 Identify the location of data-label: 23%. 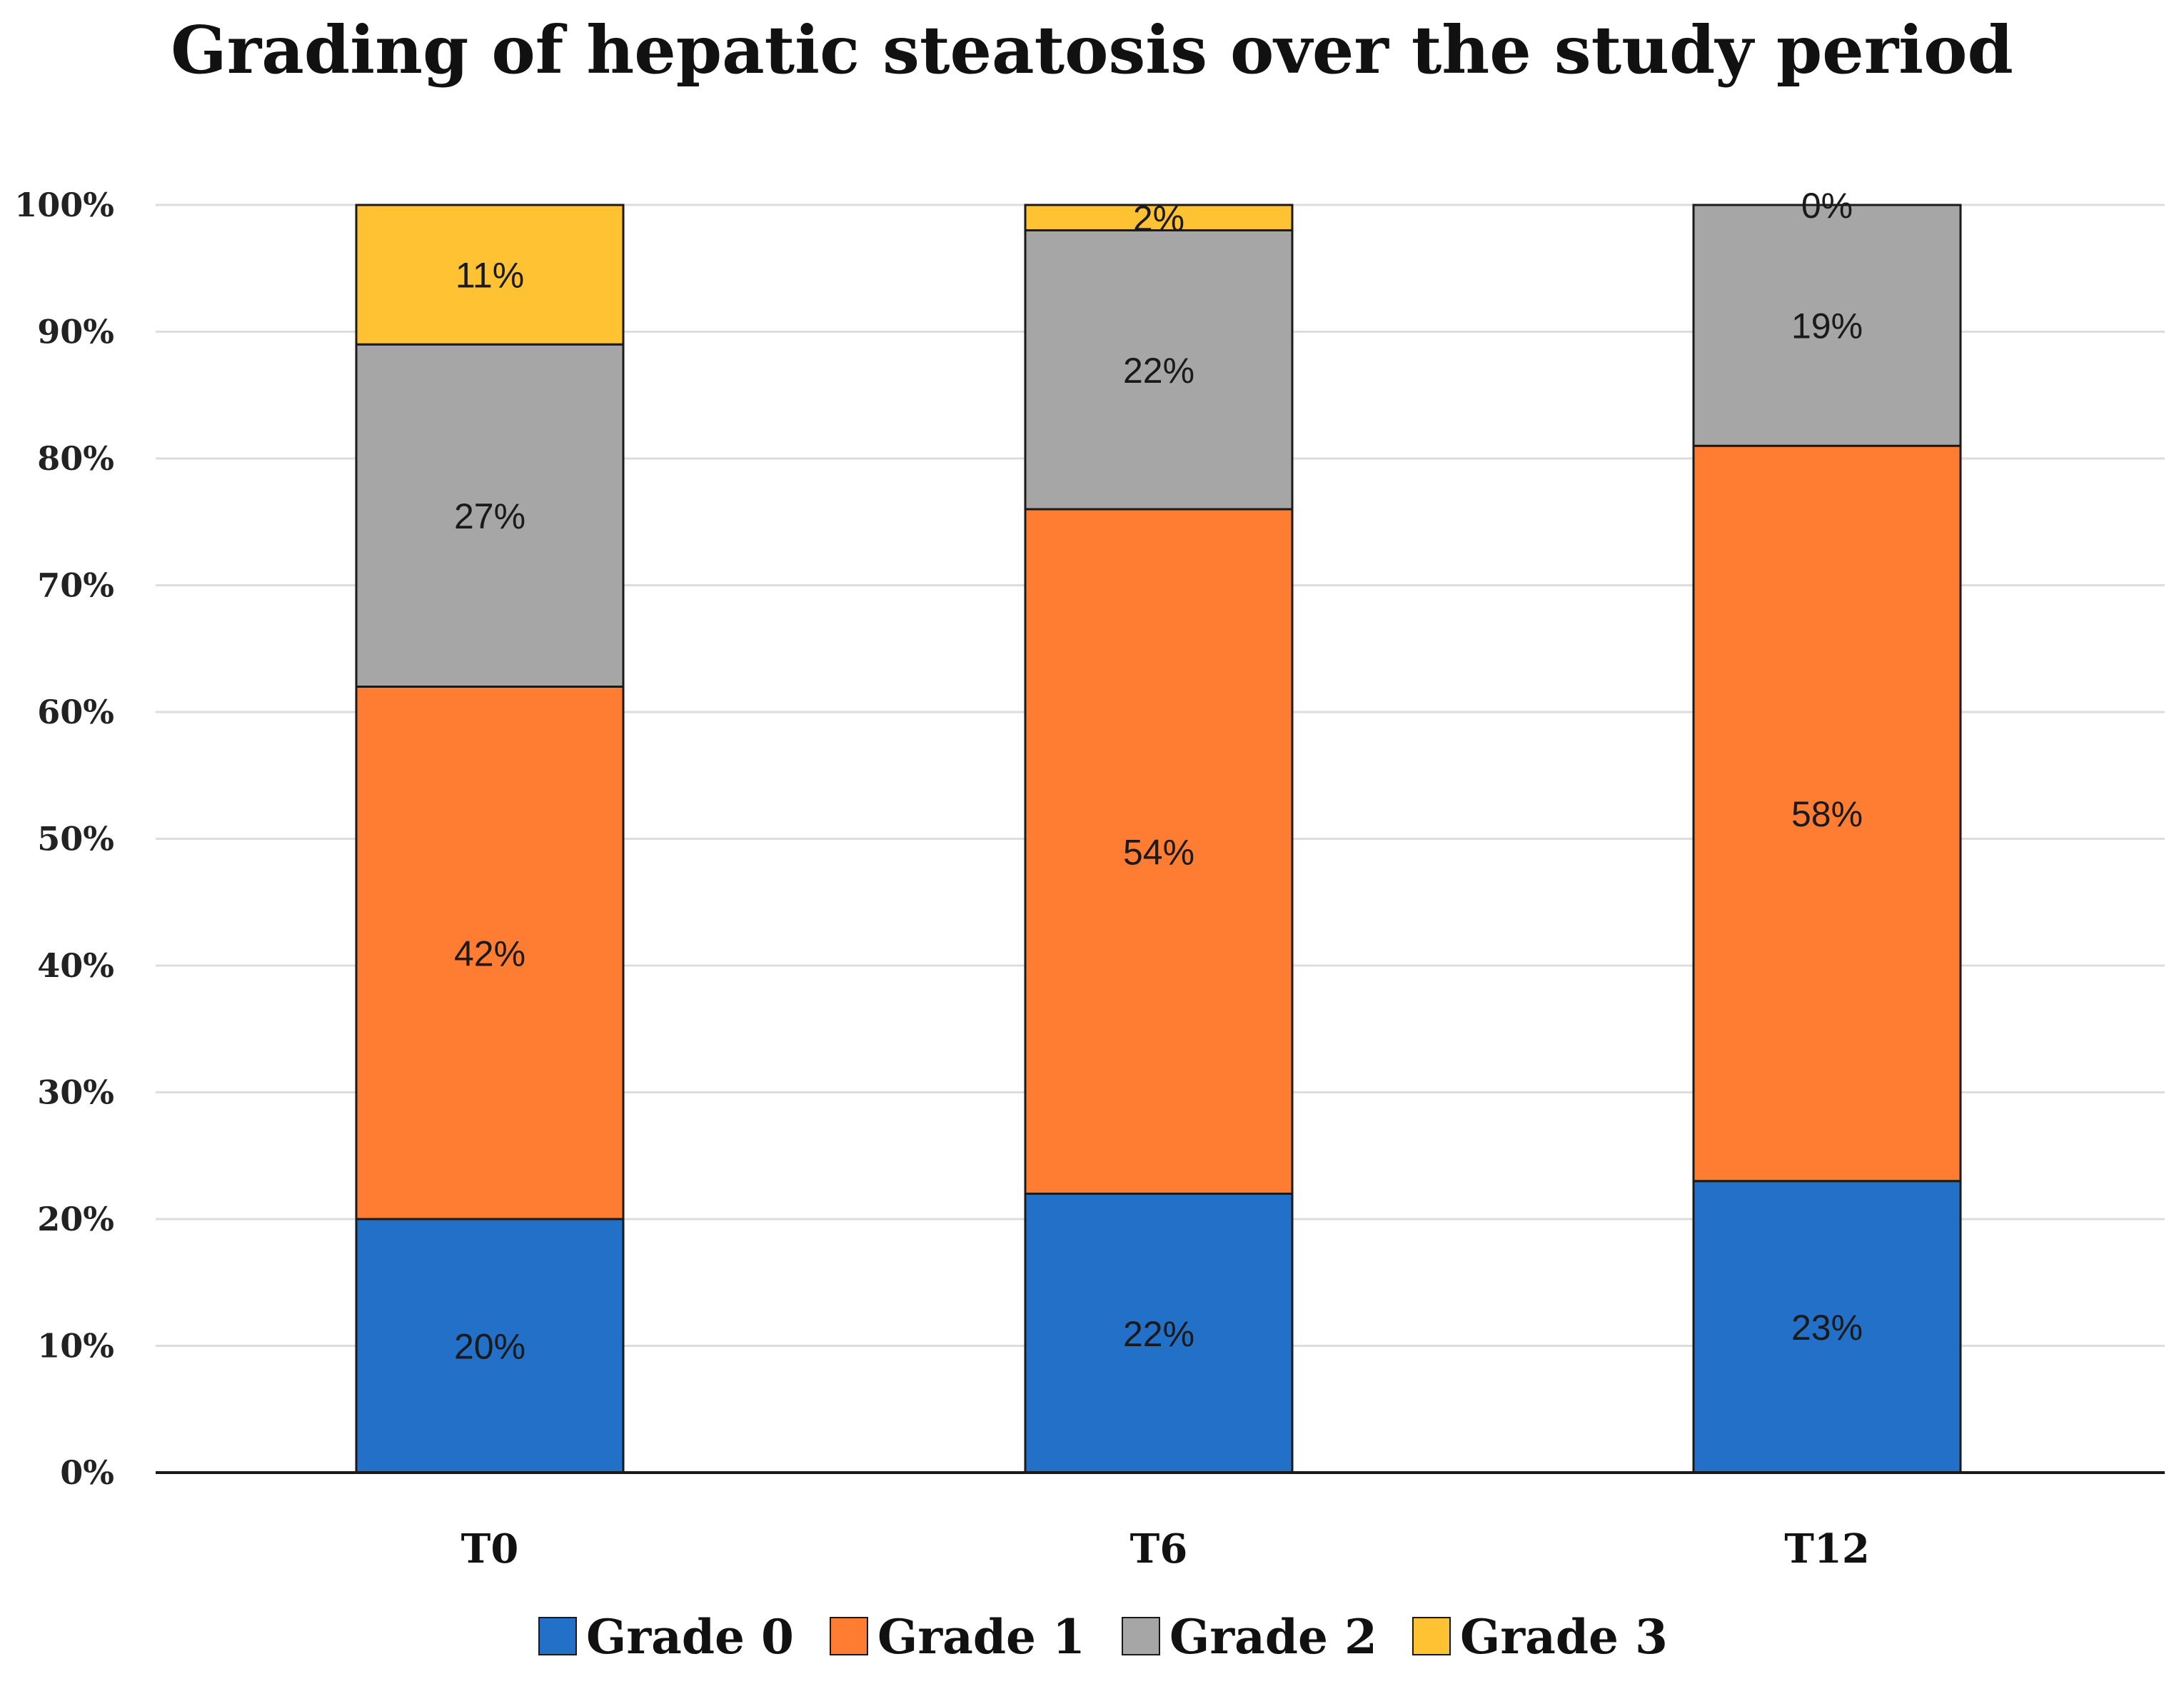
(1827, 1328).